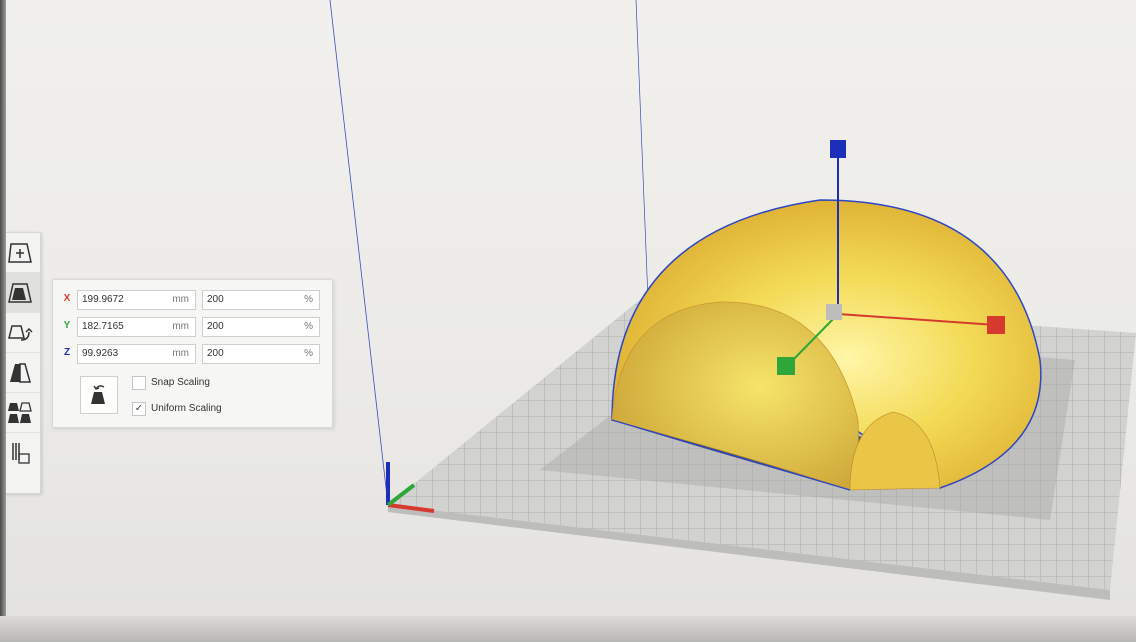  What do you see at coordinates (261, 327) in the screenshot?
I see `y-percent-input: 200 %` at bounding box center [261, 327].